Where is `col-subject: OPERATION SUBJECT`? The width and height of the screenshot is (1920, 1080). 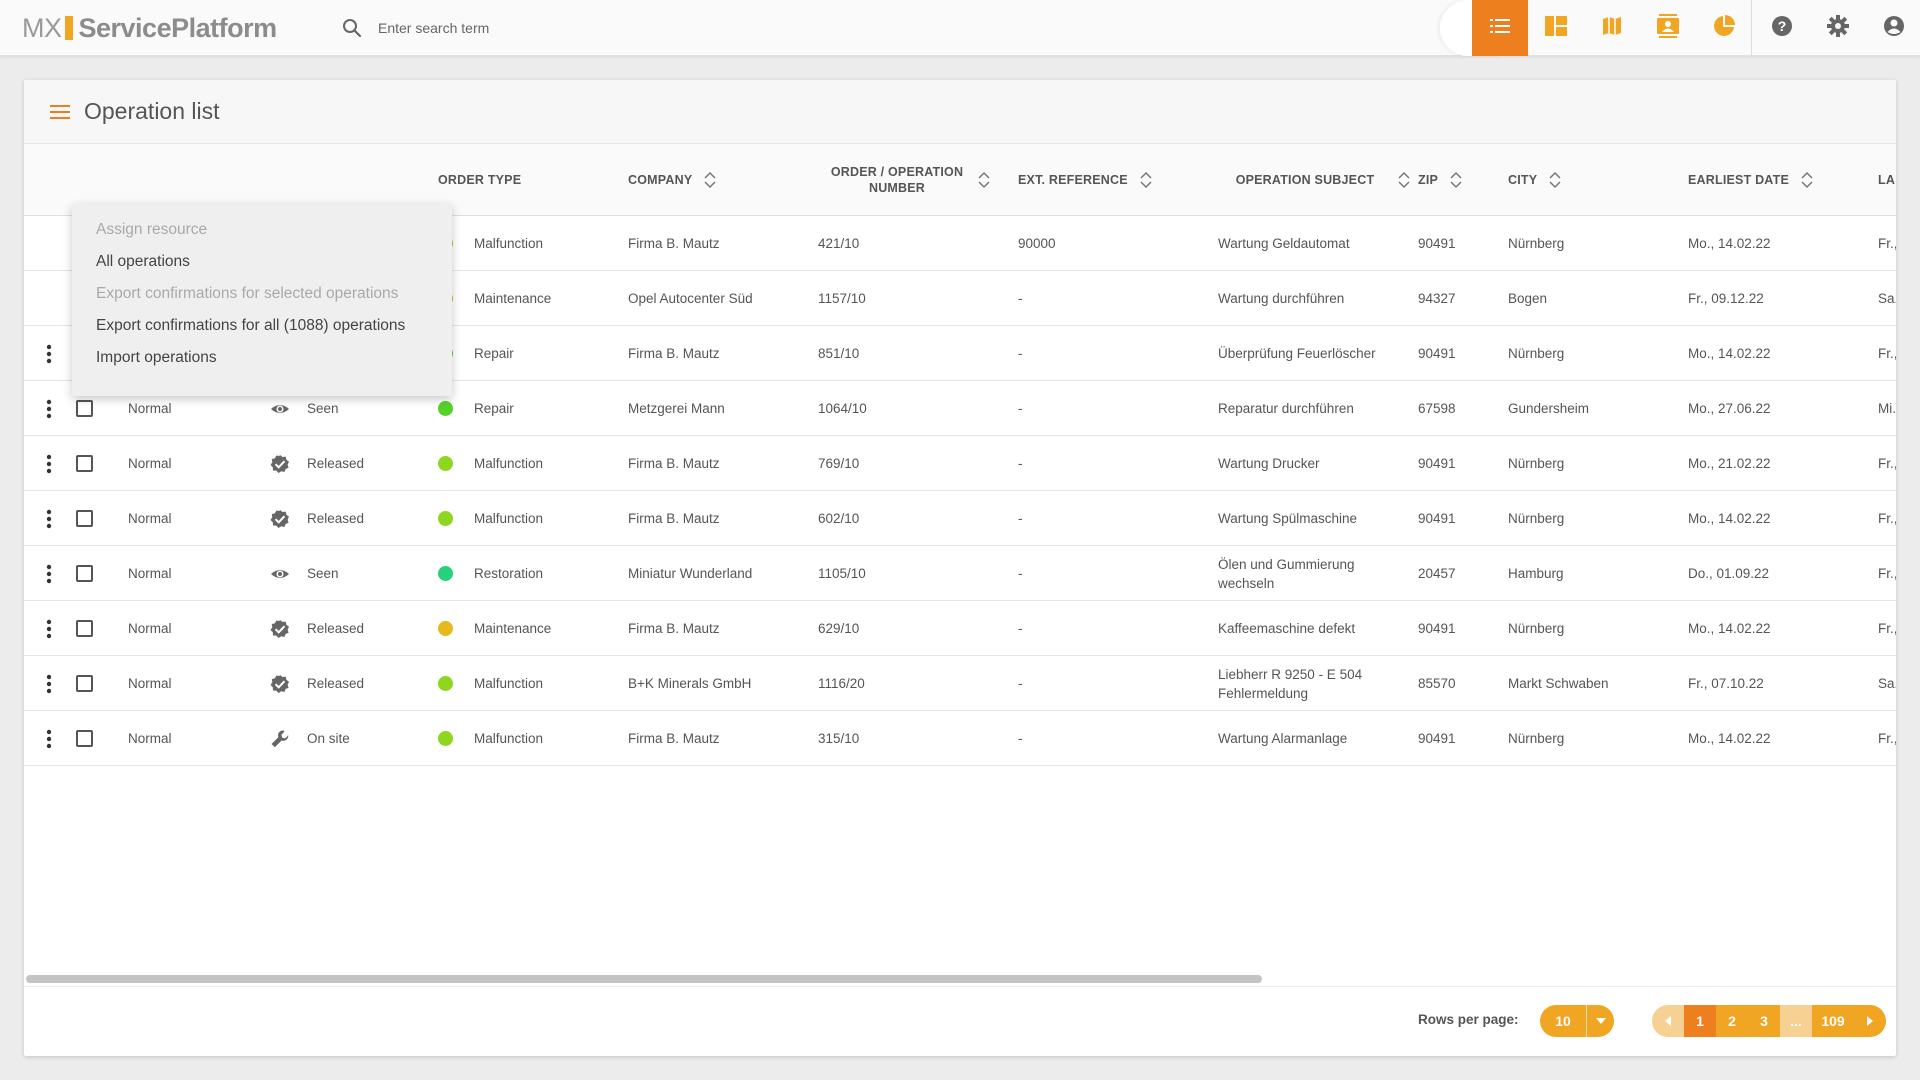 col-subject: OPERATION SUBJECT is located at coordinates (1320, 180).